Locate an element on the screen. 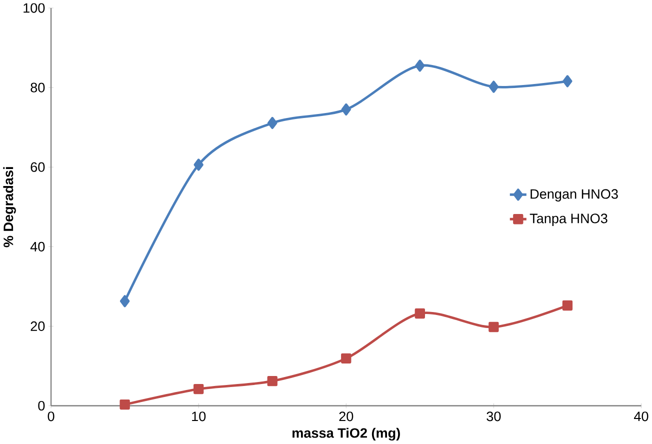 This screenshot has height=444, width=652. legend-label: Dengan HNO3 is located at coordinates (574, 195).